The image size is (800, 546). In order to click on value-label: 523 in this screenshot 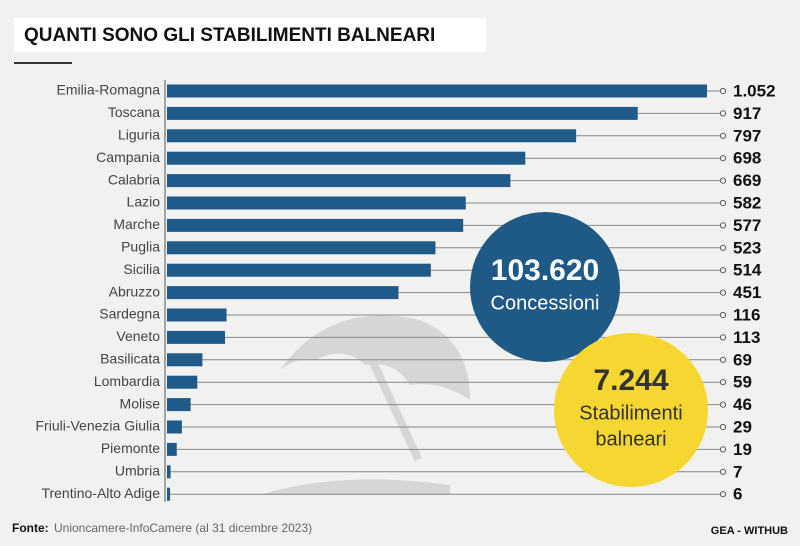, I will do `click(747, 247)`.